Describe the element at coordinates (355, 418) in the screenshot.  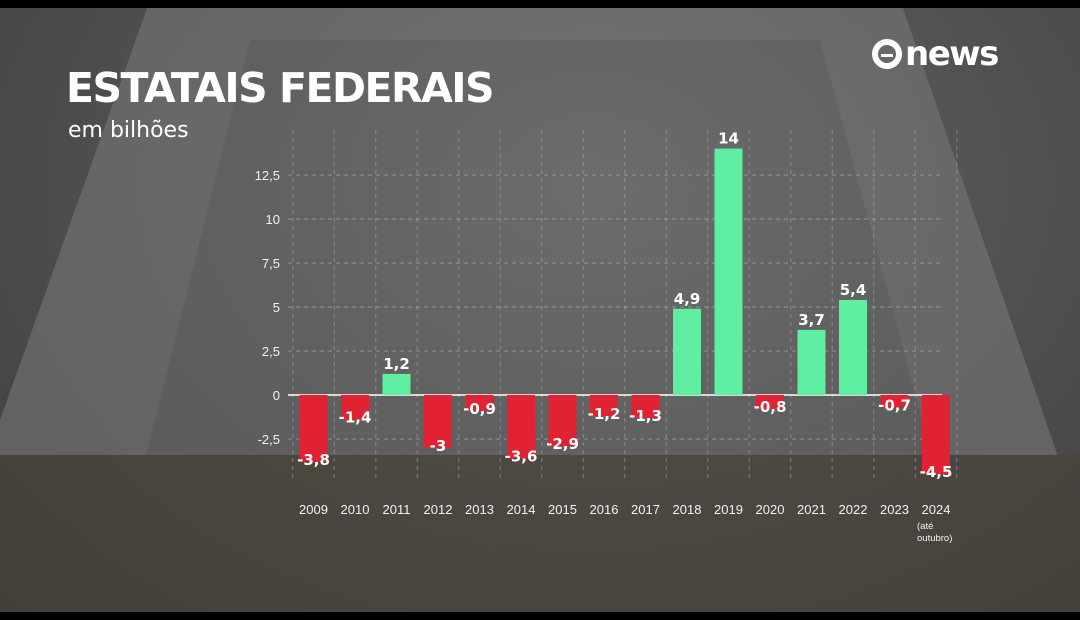
I see `value-label: -1,4` at that location.